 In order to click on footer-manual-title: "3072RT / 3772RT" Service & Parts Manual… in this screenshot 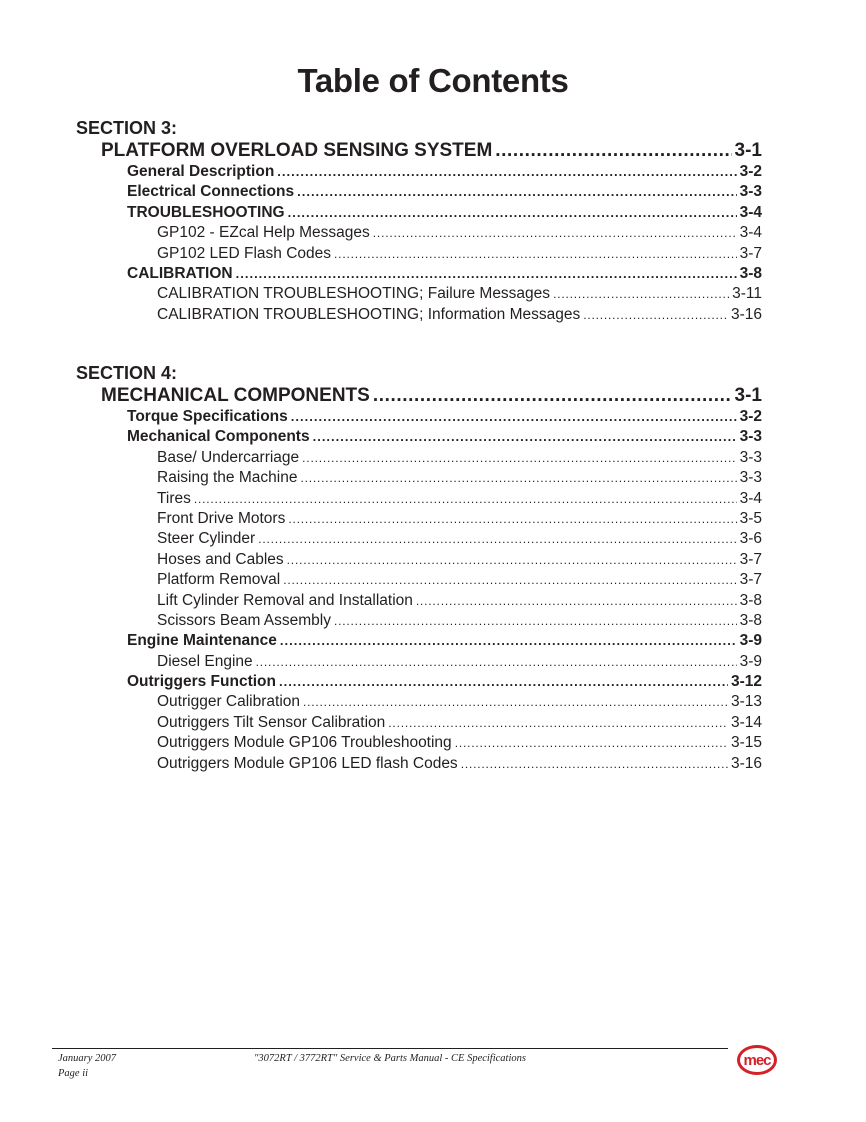, I will do `click(390, 1058)`.